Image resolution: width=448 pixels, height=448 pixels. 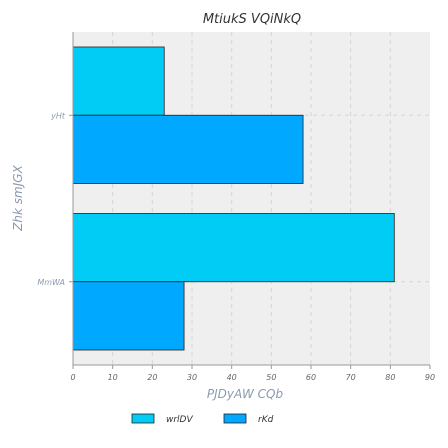 I want to click on x-tick-label: 50, so click(x=271, y=377).